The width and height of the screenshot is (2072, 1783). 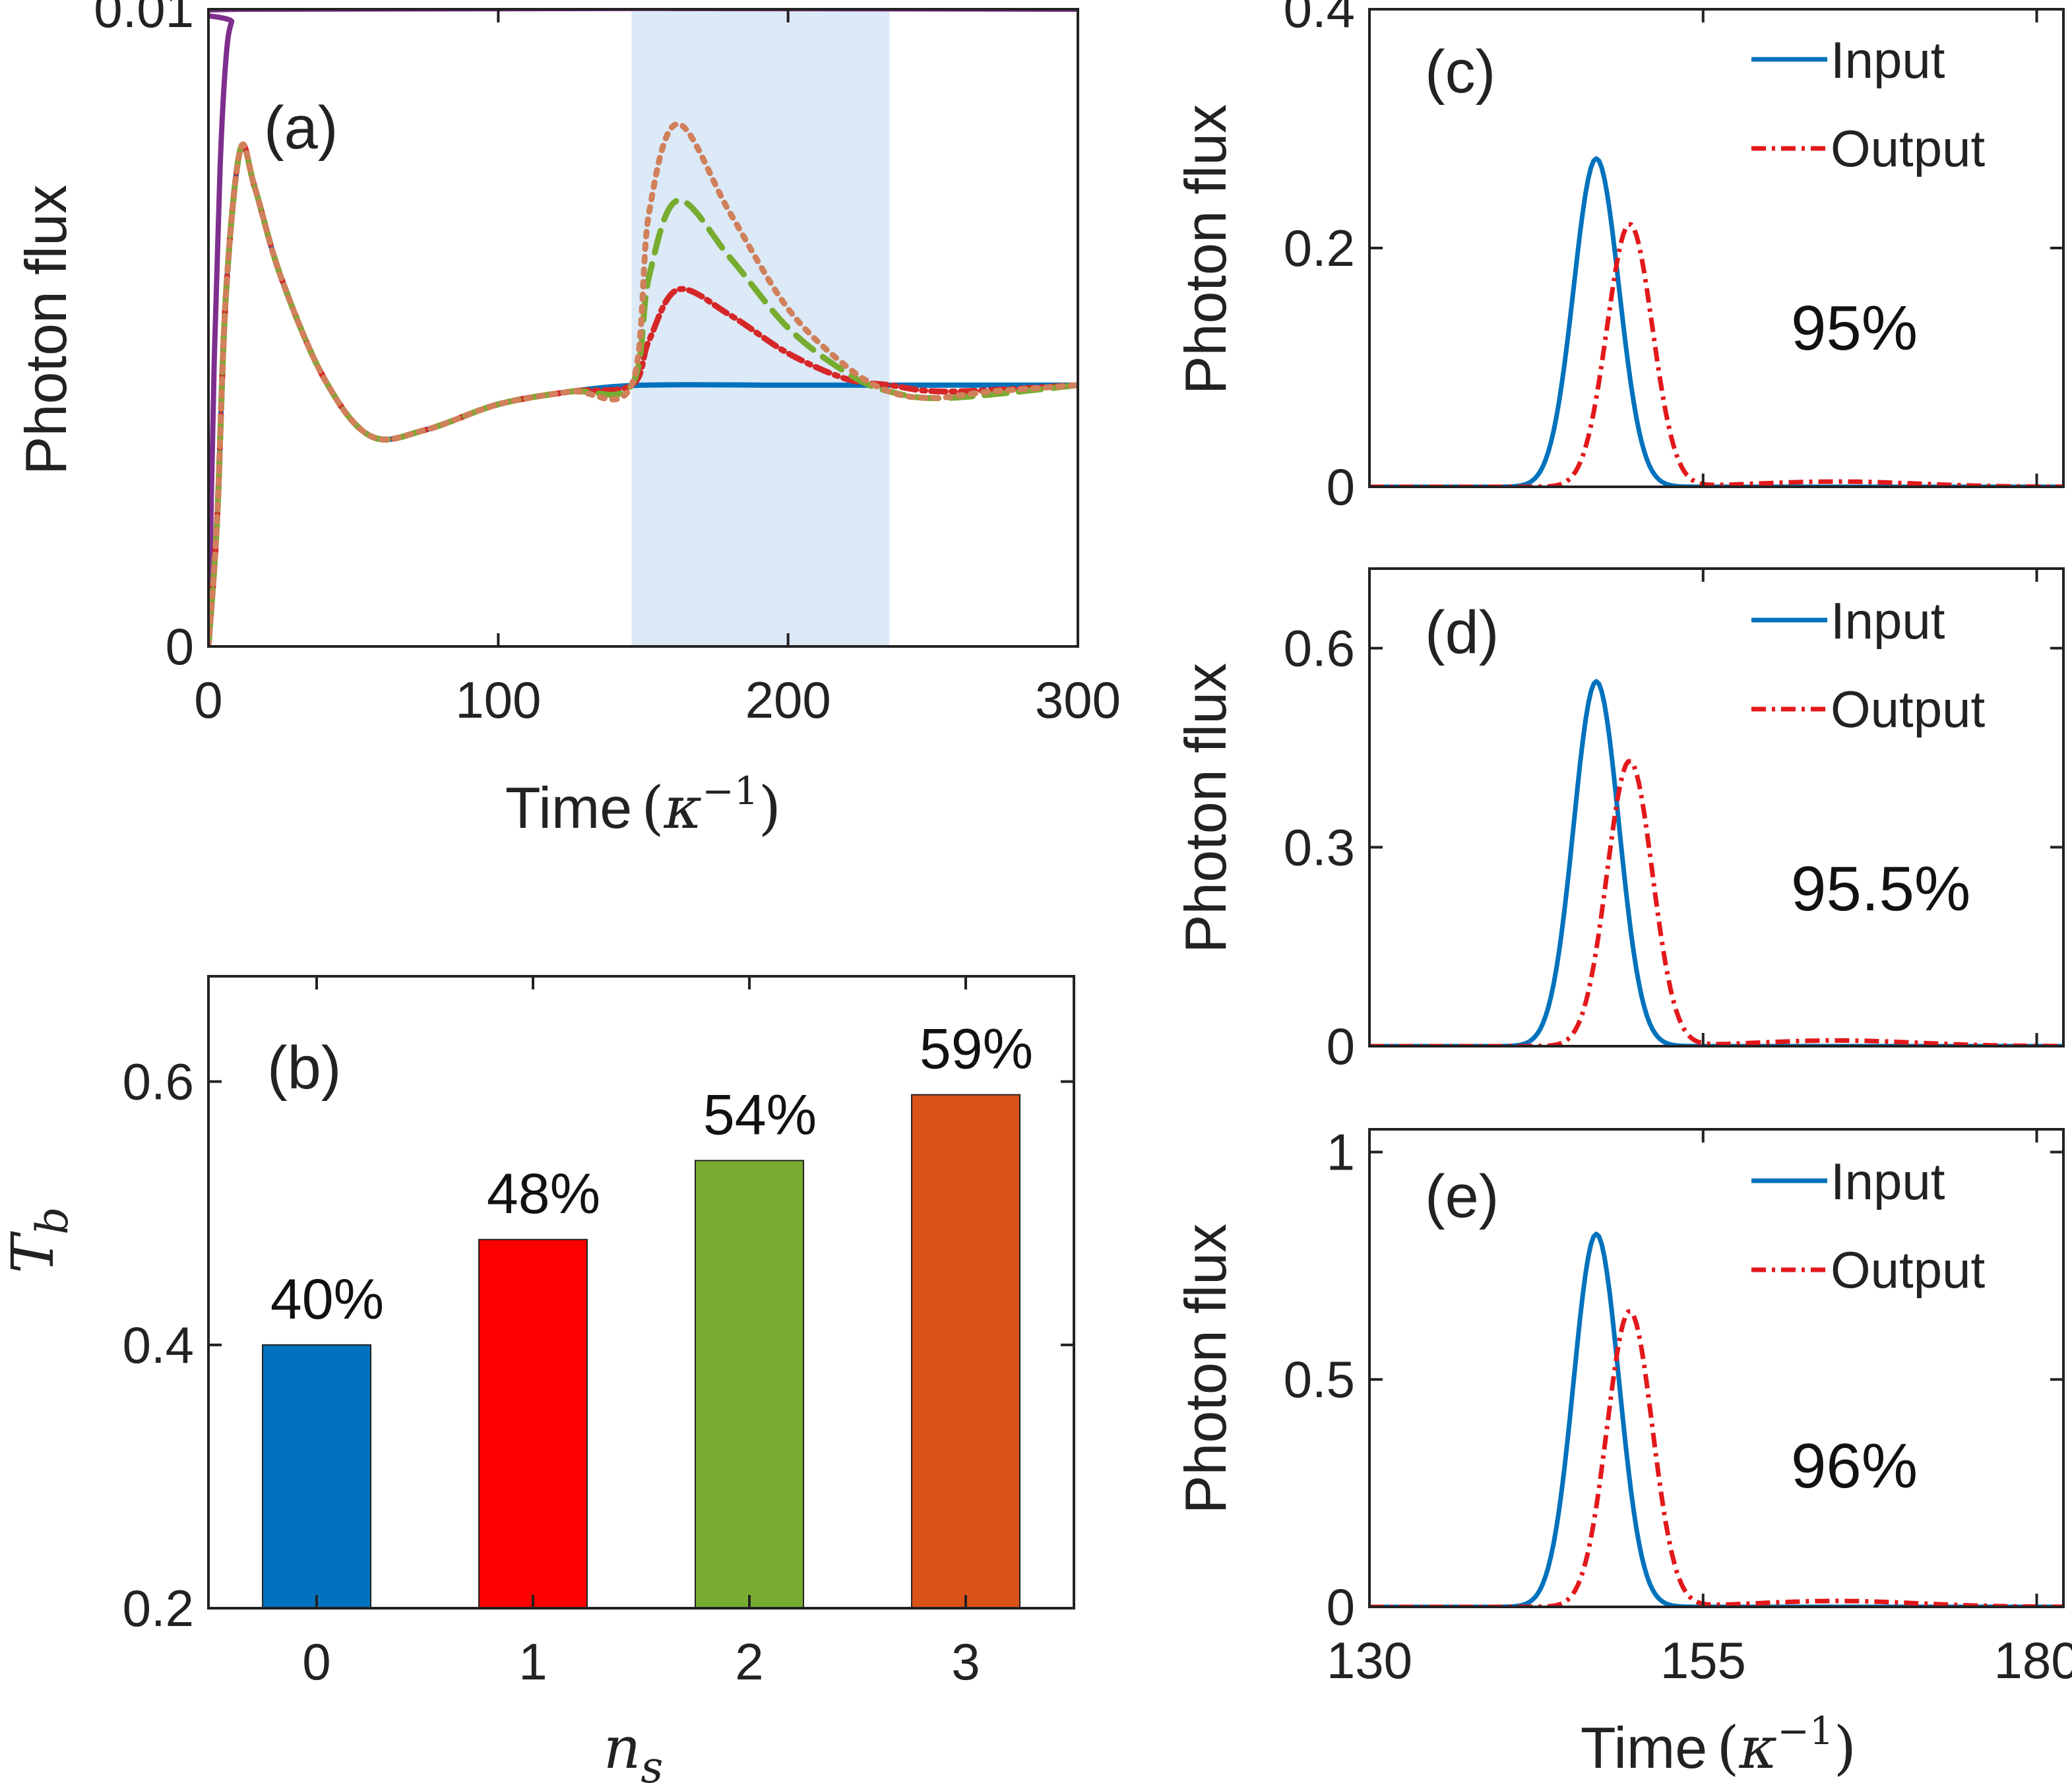 What do you see at coordinates (1319, 19) in the screenshot?
I see `panel-c-ytick-label: 0.4` at bounding box center [1319, 19].